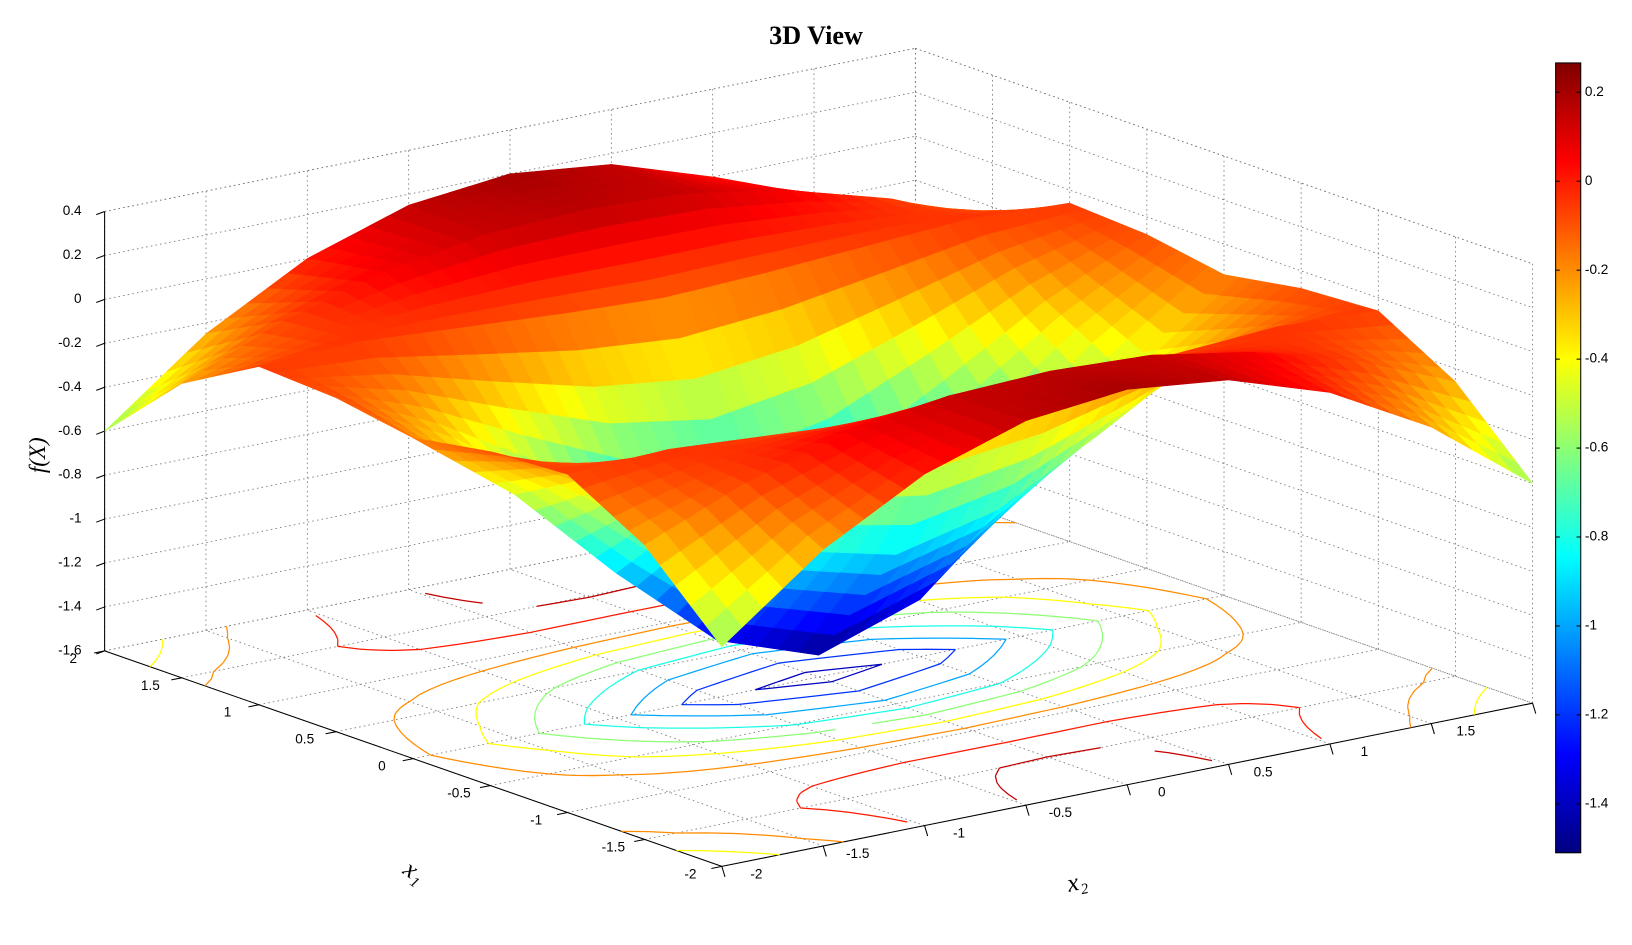 This screenshot has width=1632, height=945. I want to click on colorbar-tick-label: -0.6, so click(1596, 447).